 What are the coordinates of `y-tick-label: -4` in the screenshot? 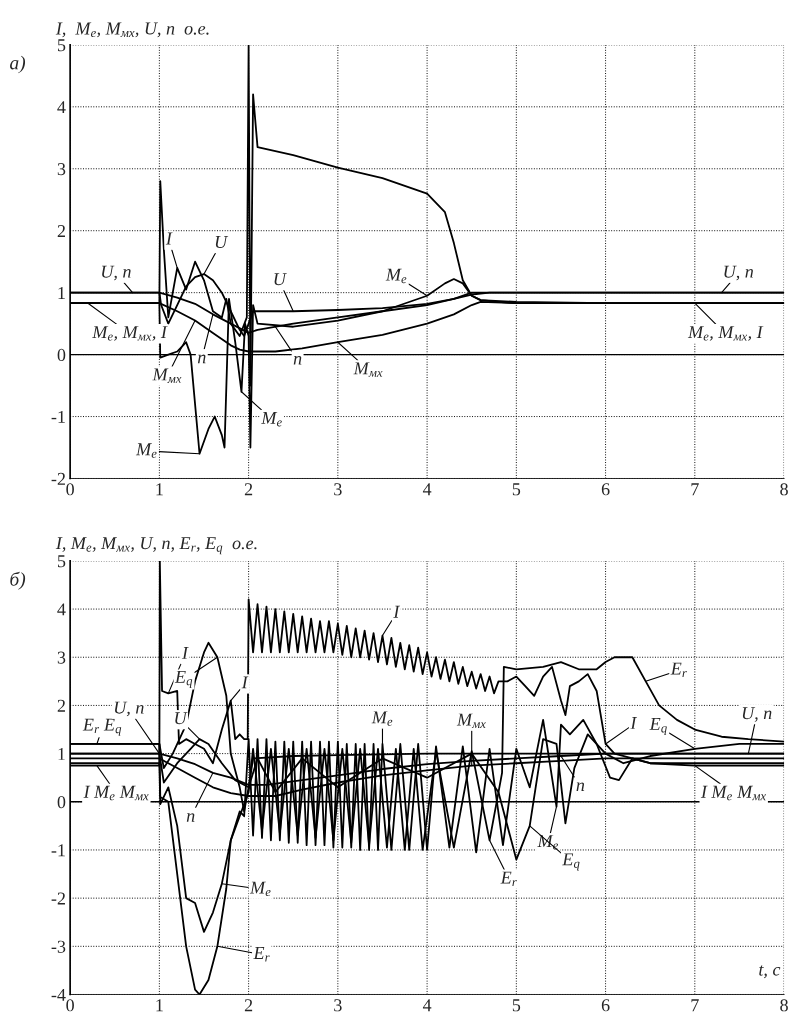 It's located at (58, 994).